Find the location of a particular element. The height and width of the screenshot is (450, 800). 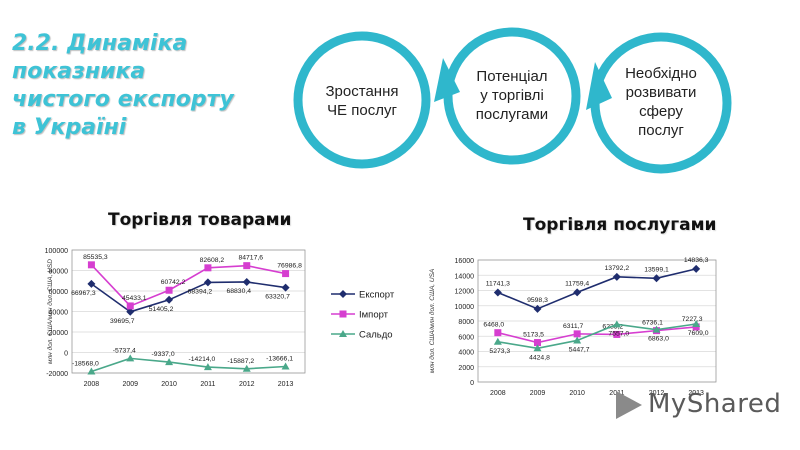

legend-label-0: Експорт is located at coordinates (377, 295).